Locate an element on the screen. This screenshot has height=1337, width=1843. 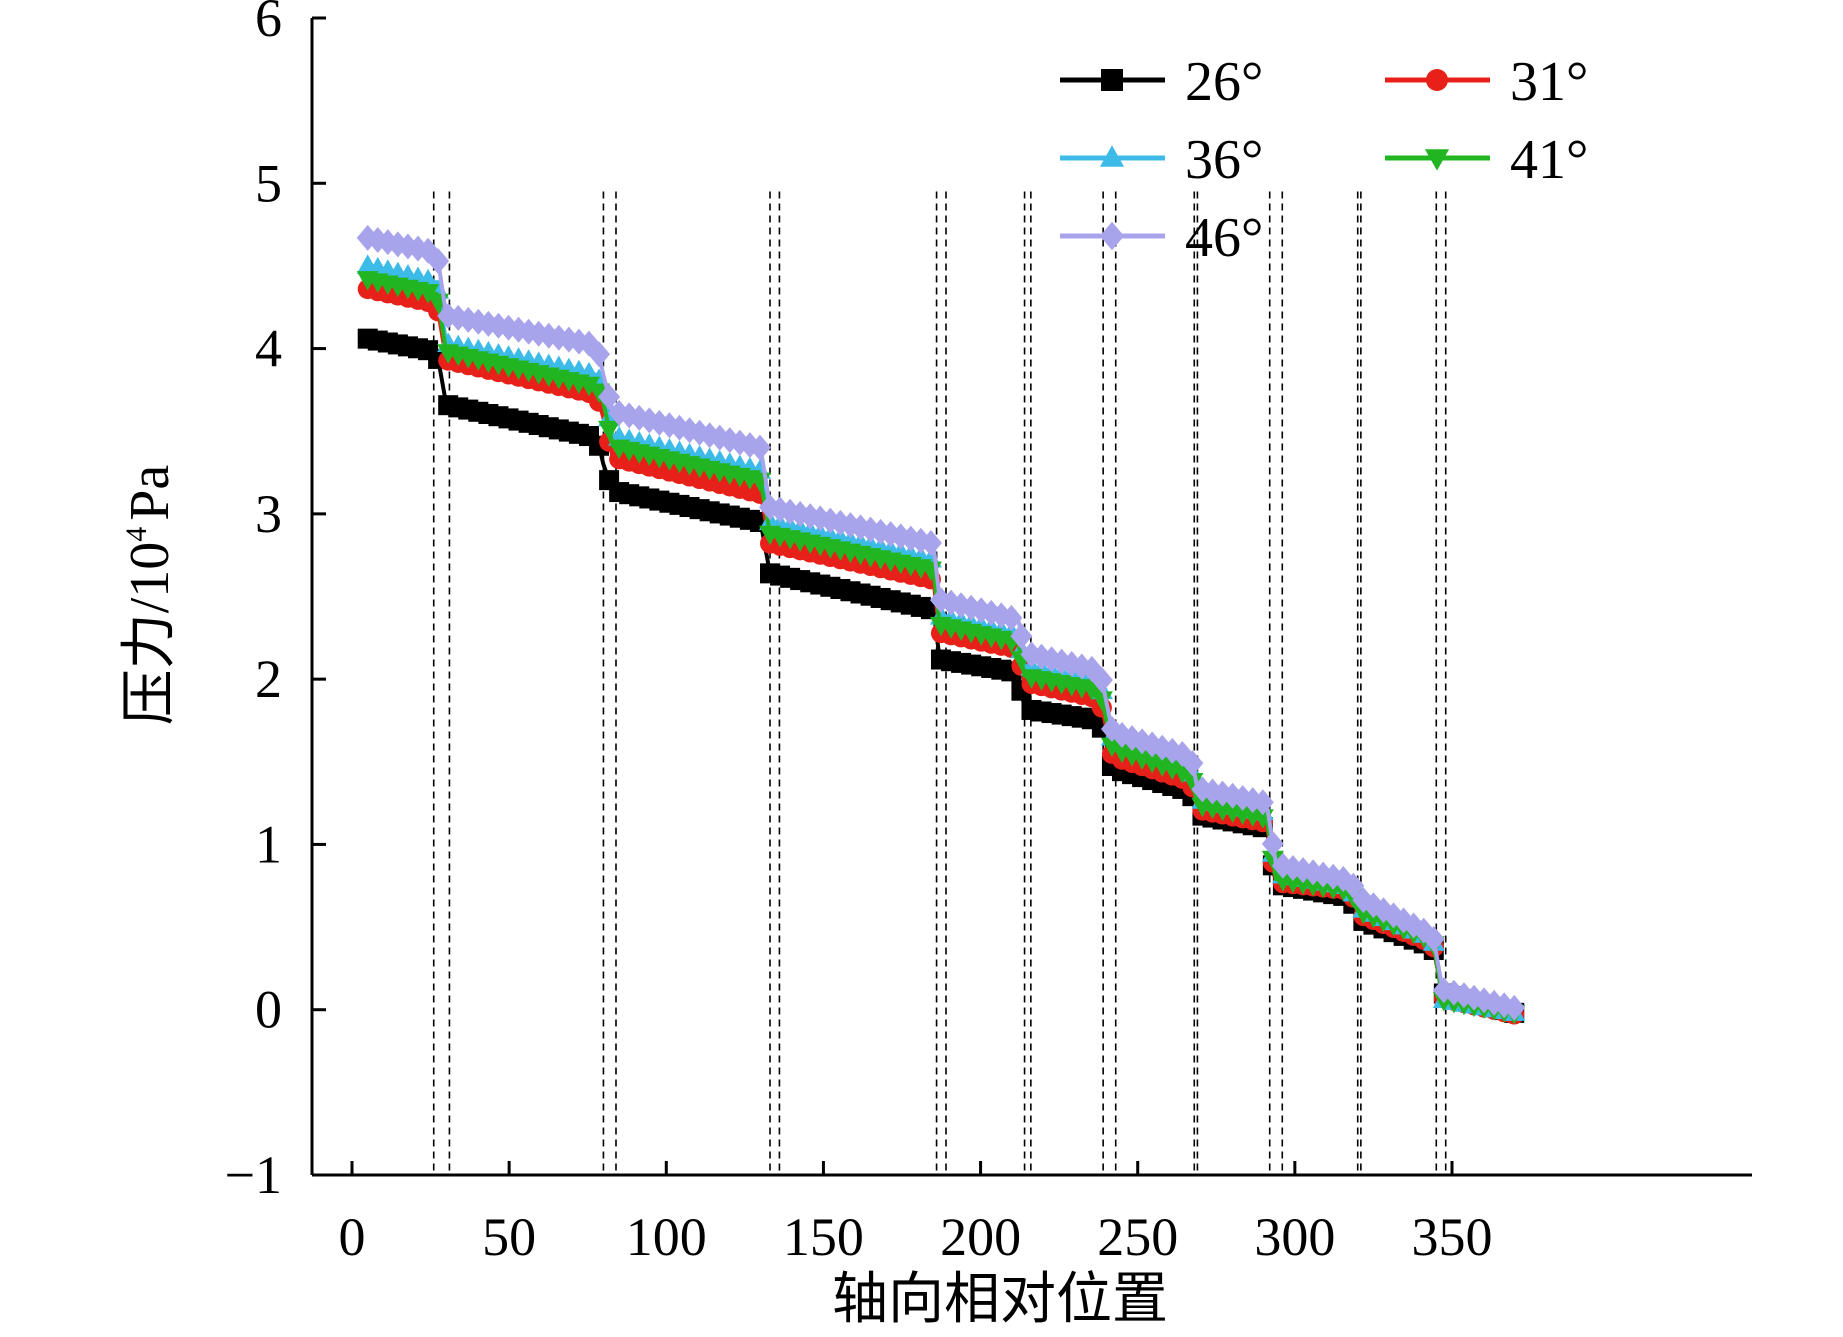
y-tick-label: 6 is located at coordinates (268, 24).